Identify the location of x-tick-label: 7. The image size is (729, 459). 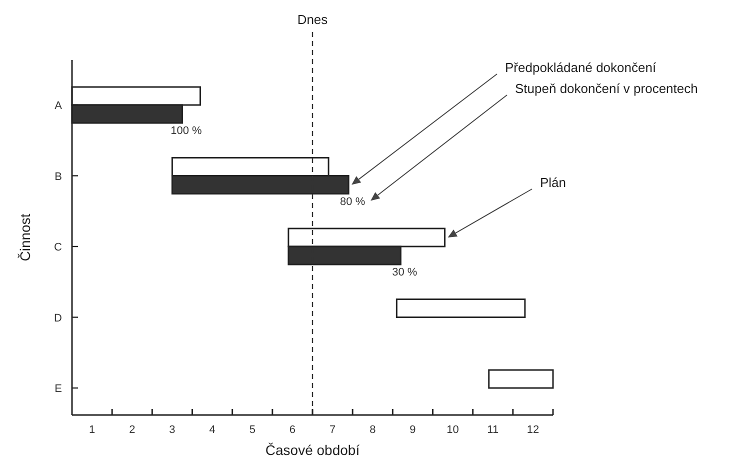
(332, 430).